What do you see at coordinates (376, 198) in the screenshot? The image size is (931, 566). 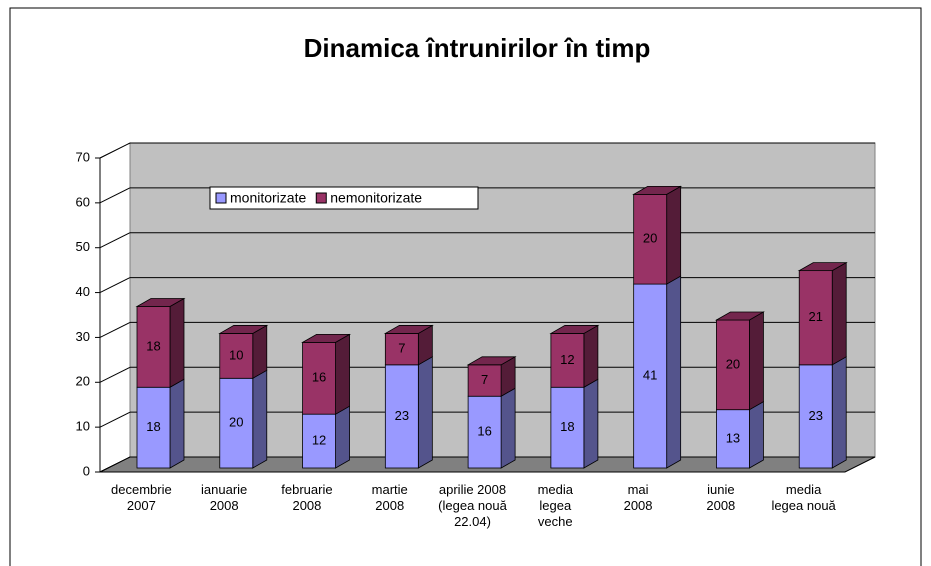 I see `legend-label: nemonitorizate` at bounding box center [376, 198].